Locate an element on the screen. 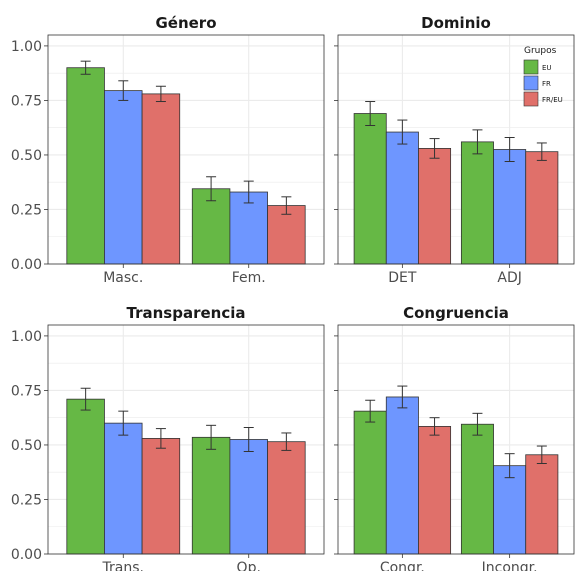 The height and width of the screenshot is (571, 575). bar-fr-eu-adj is located at coordinates (542, 208).